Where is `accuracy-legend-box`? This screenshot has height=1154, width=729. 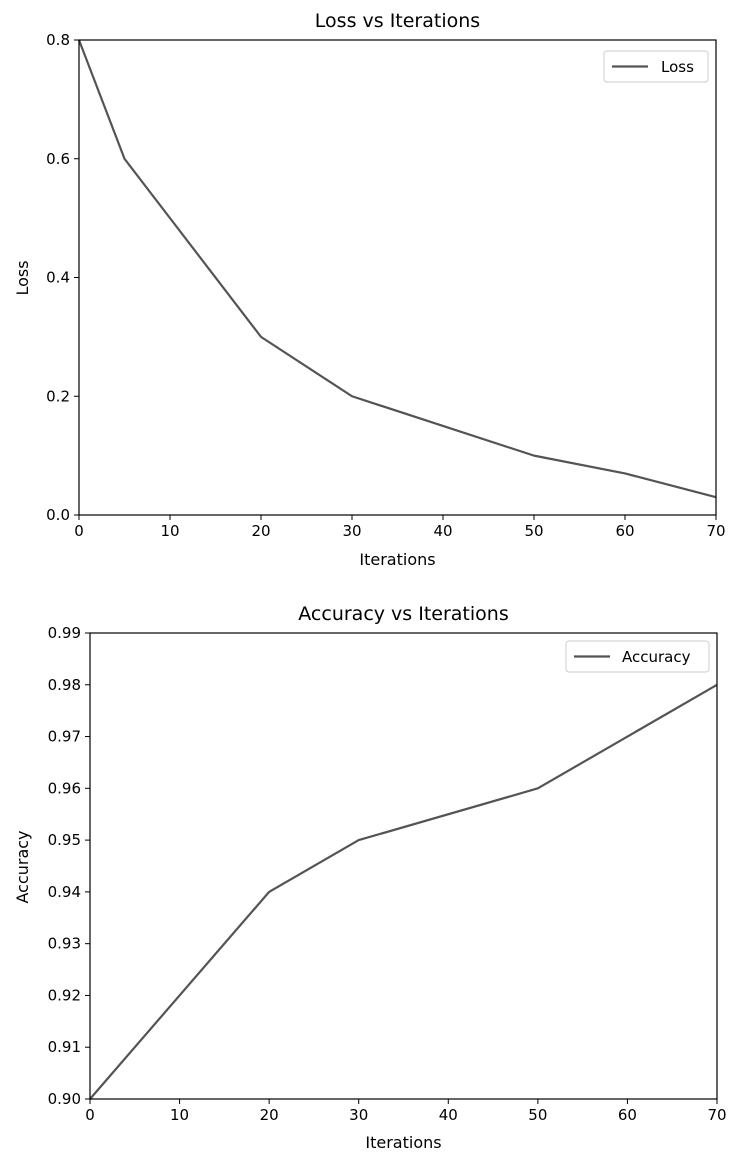 accuracy-legend-box is located at coordinates (637, 656).